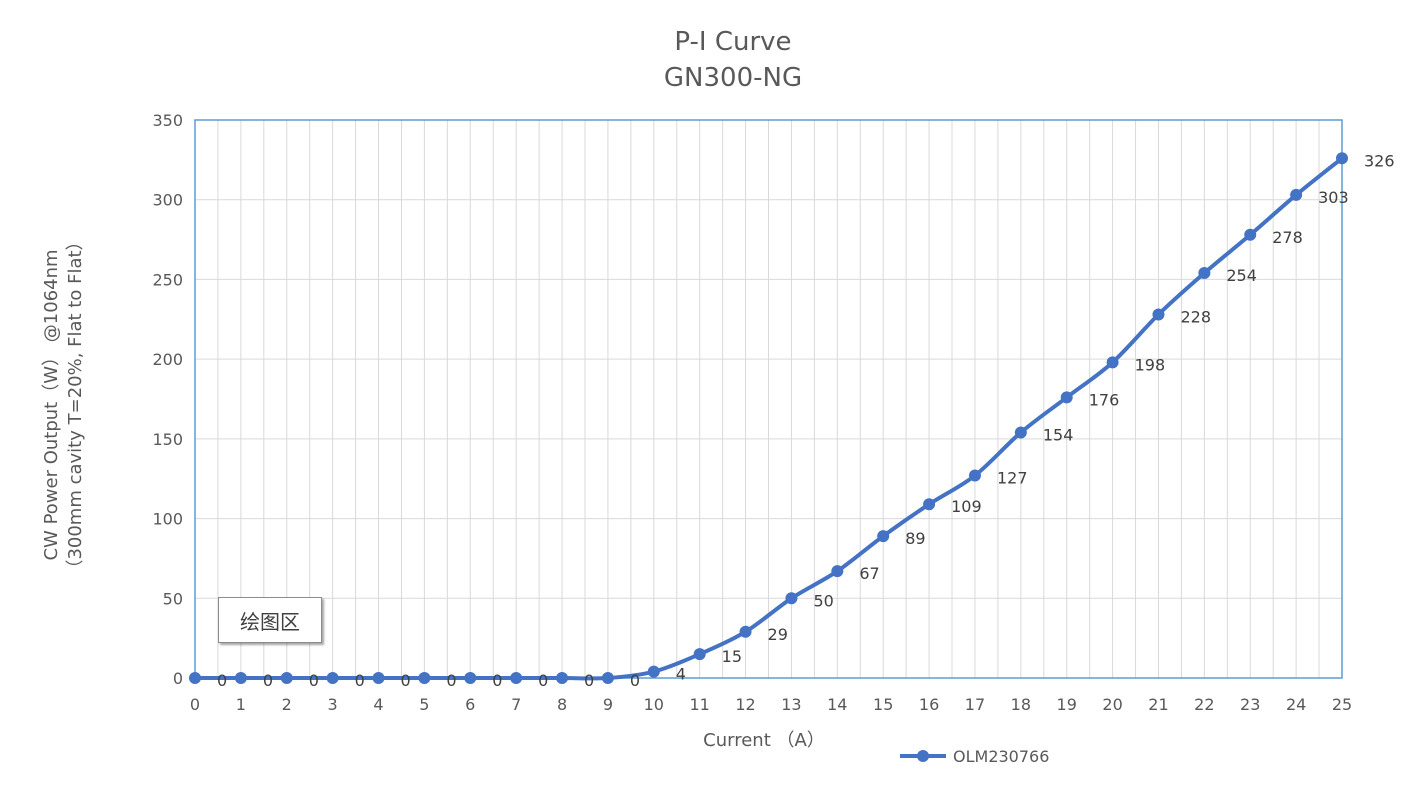 This screenshot has width=1409, height=805. What do you see at coordinates (167, 279) in the screenshot?
I see `y-tick-label: 250` at bounding box center [167, 279].